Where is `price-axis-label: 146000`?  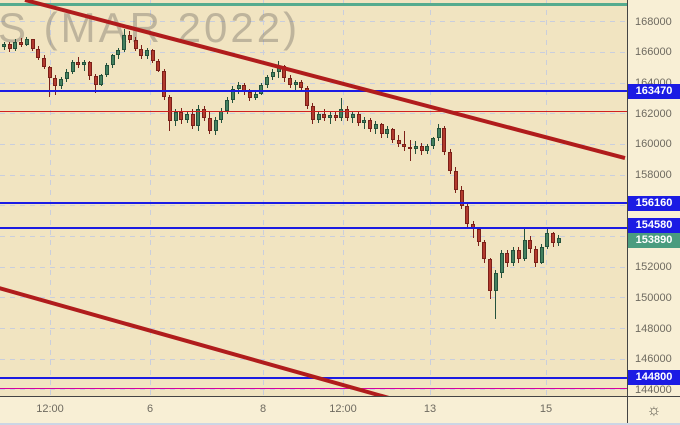
price-axis-label: 146000 is located at coordinates (653, 359).